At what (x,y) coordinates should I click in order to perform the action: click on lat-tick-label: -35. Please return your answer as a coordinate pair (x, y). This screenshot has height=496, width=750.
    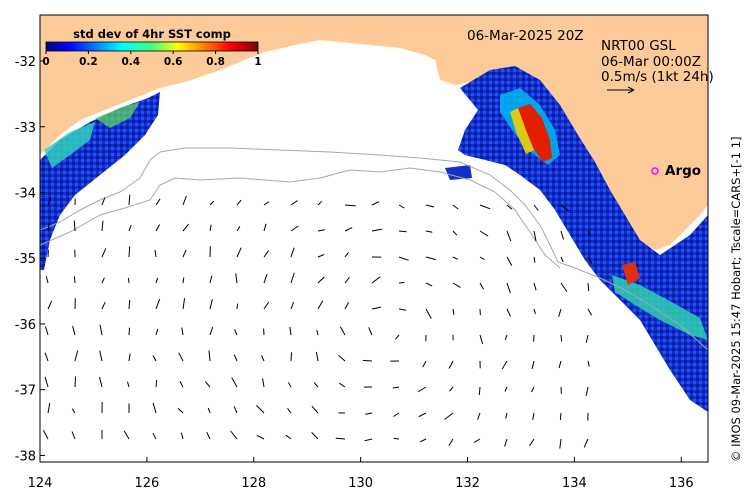
    Looking at the image, I should click on (25, 259).